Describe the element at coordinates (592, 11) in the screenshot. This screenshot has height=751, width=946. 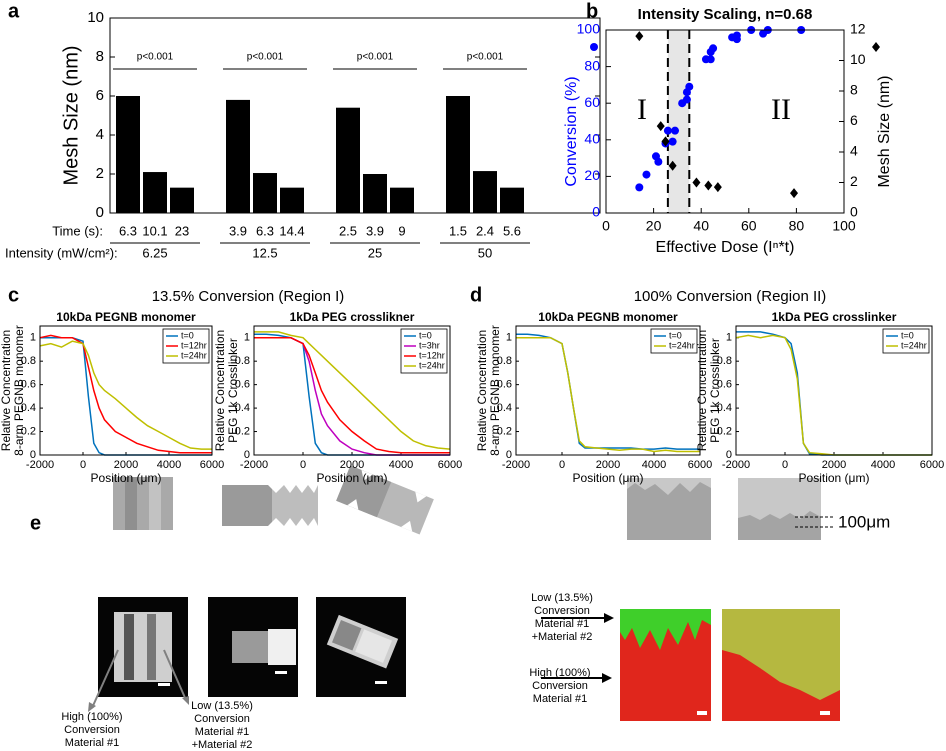
I see `panel-label: b` at that location.